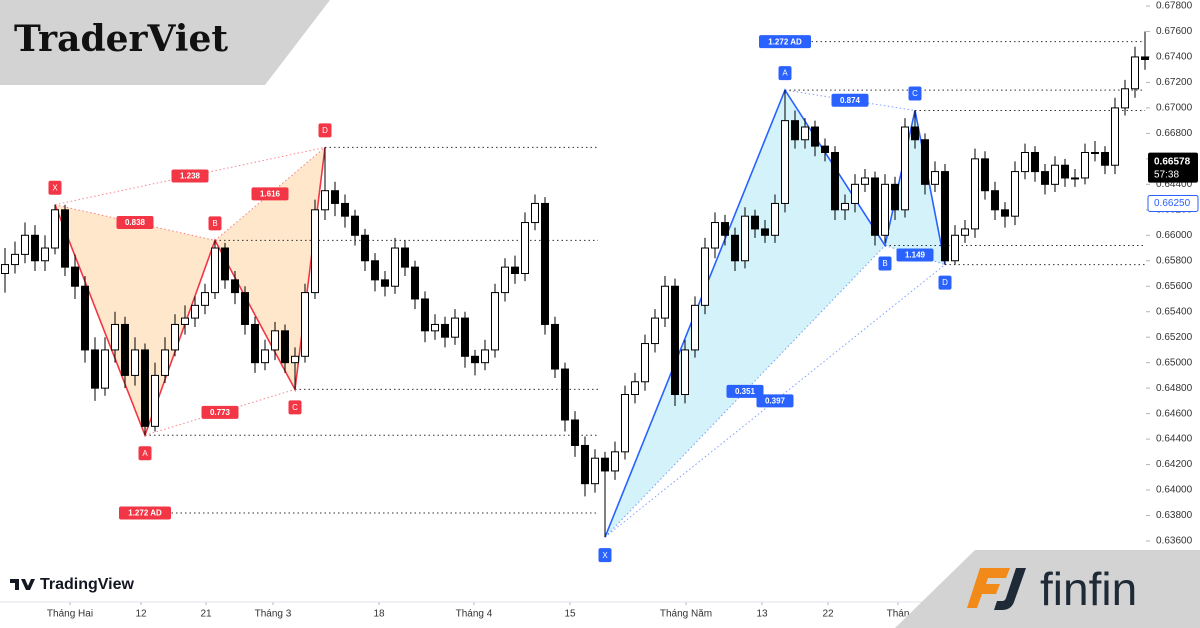 The image size is (1200, 628). Describe the element at coordinates (190, 176) in the screenshot. I see `ratio-label: 1.238` at that location.